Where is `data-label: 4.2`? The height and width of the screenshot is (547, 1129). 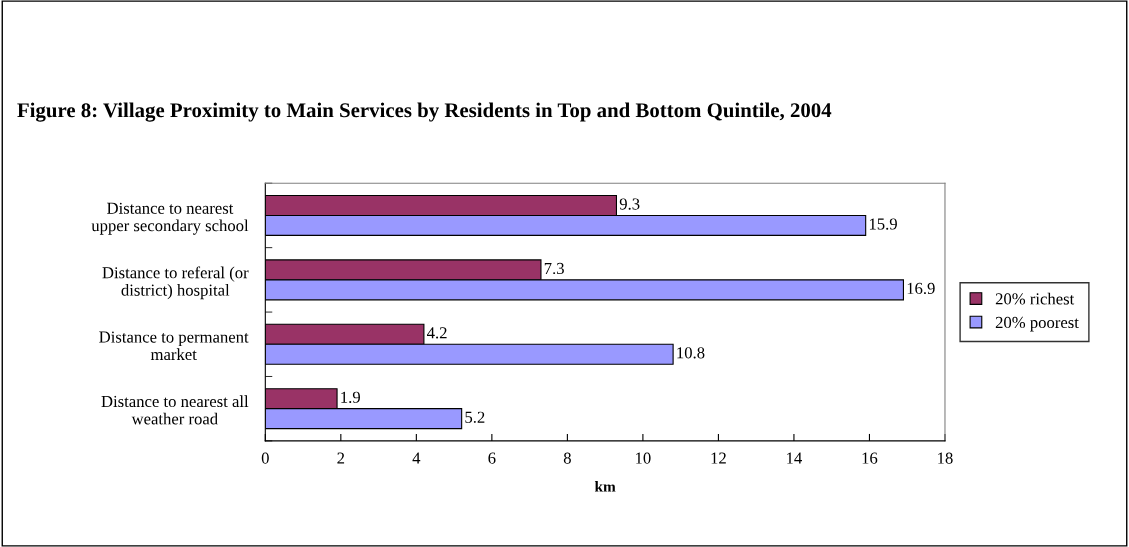
data-label: 4.2 is located at coordinates (437, 333).